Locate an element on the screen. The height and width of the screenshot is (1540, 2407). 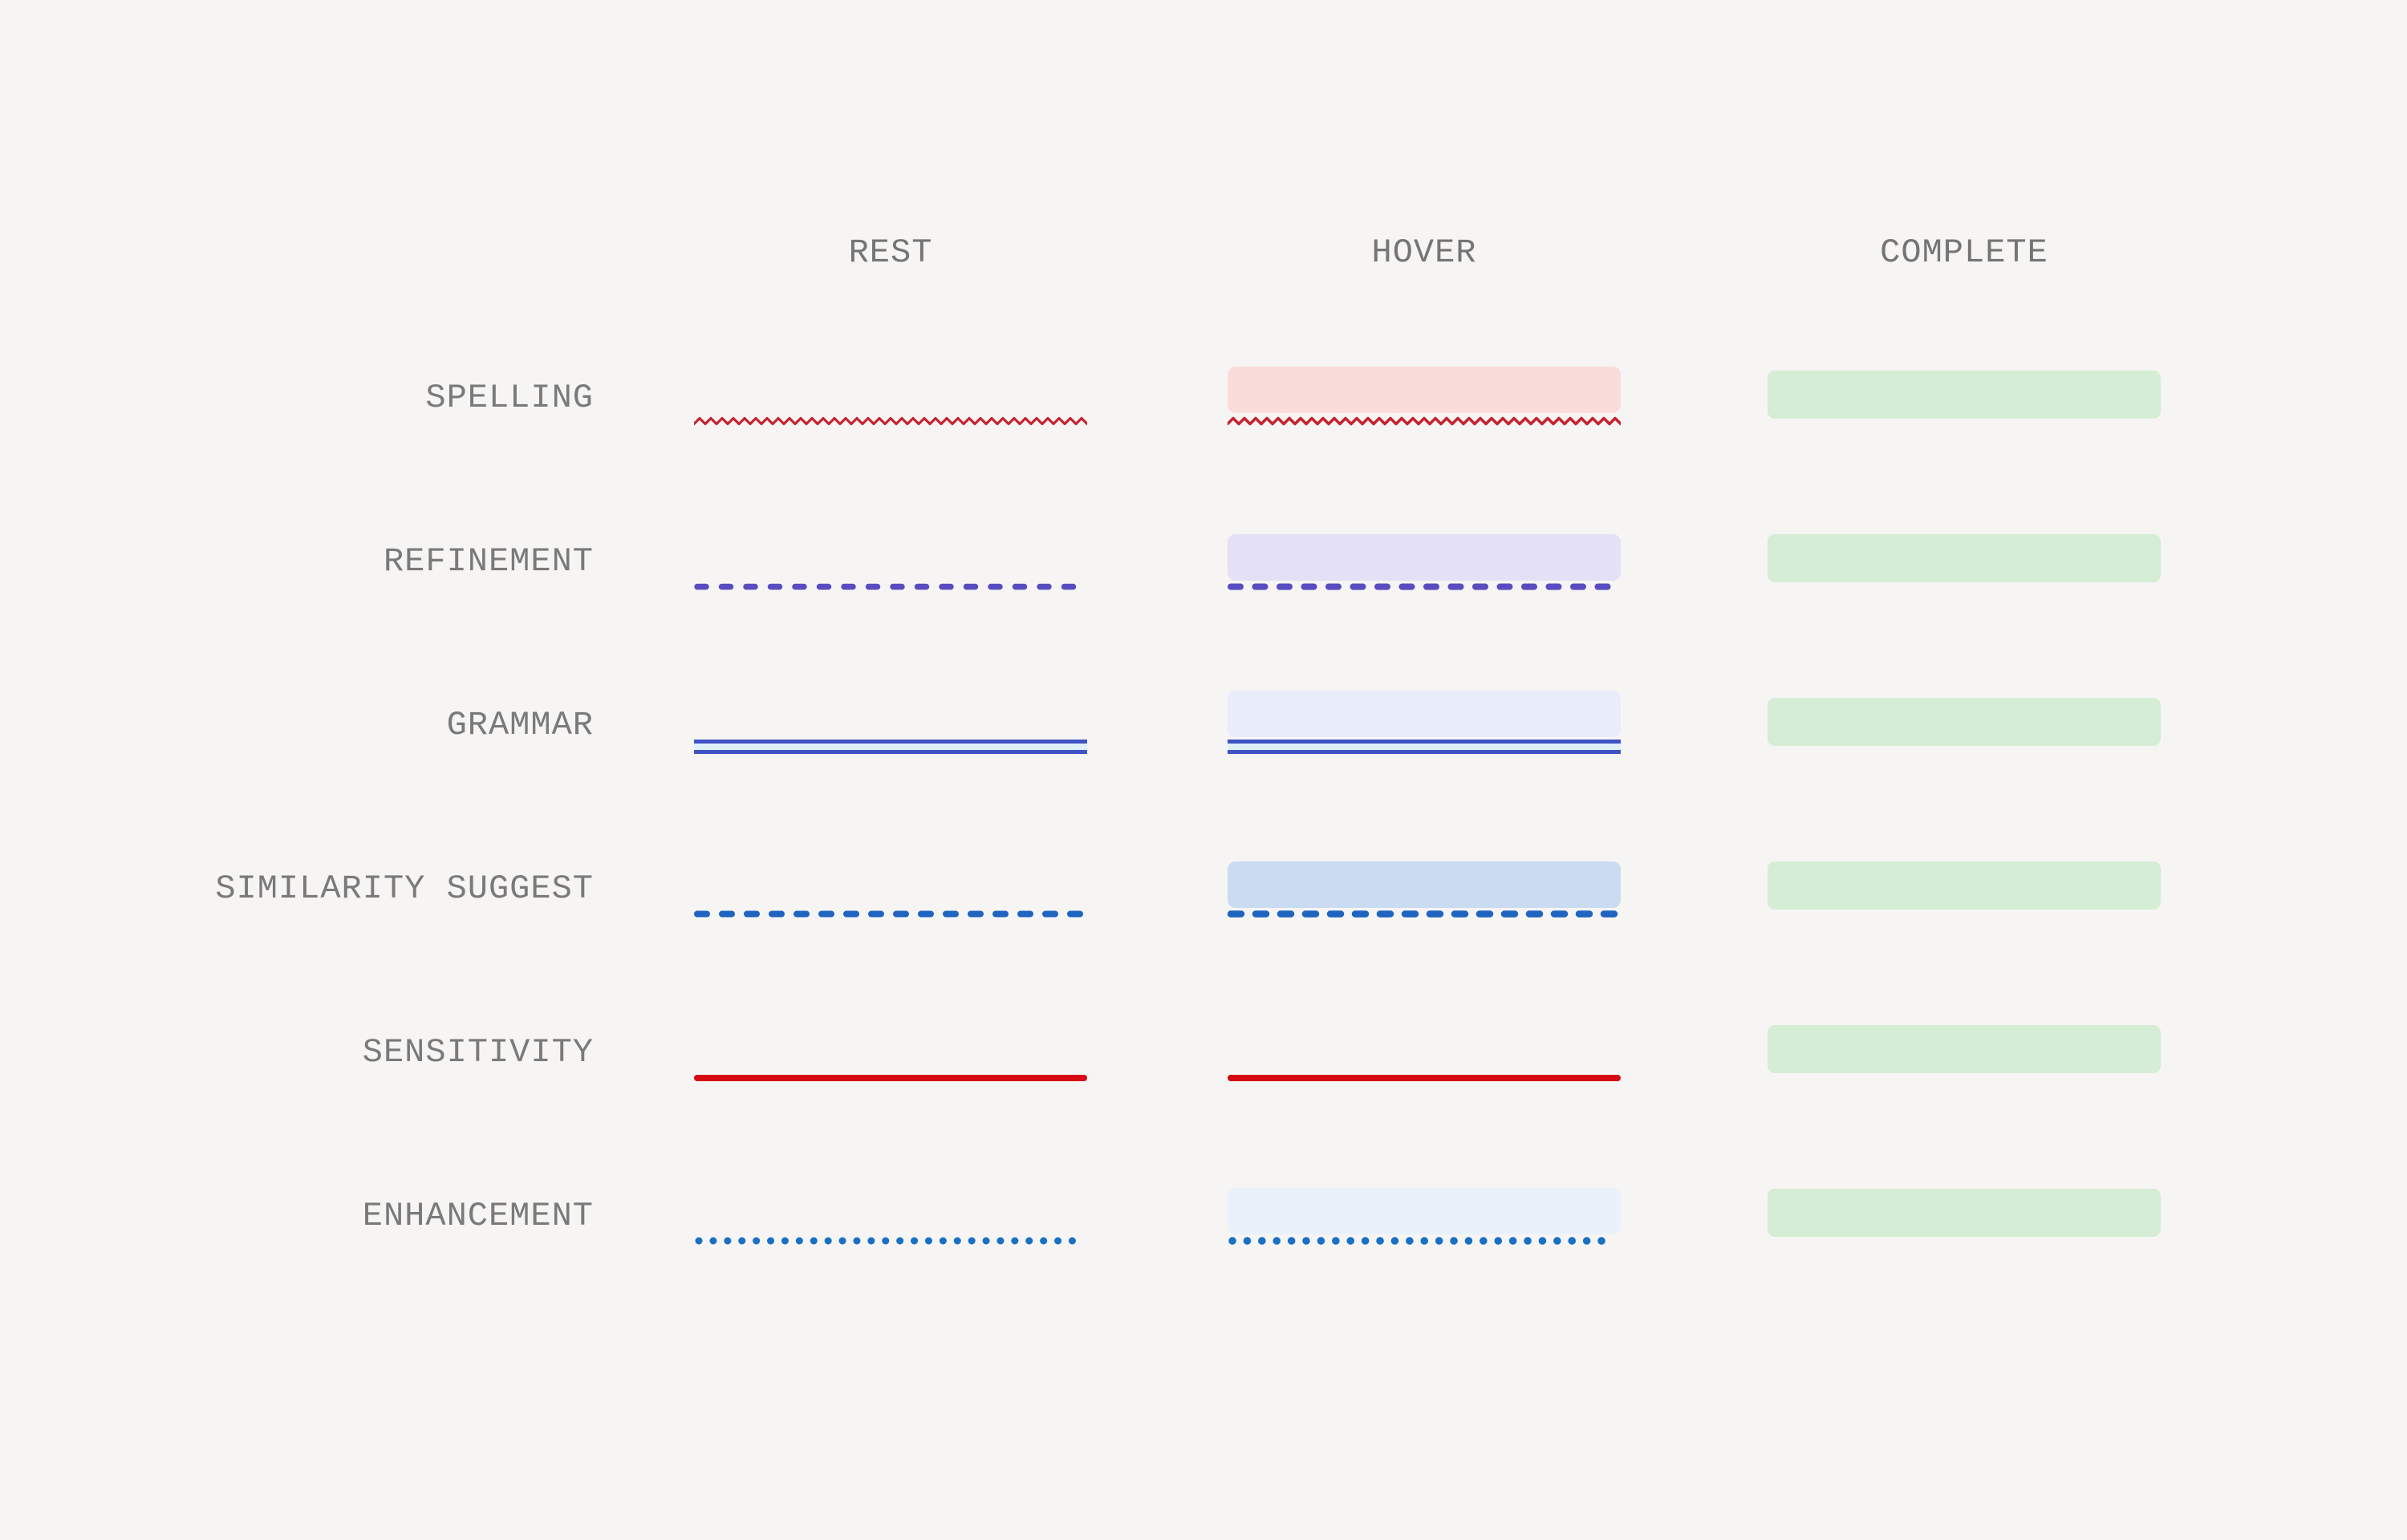
row-spelling: SPELLING is located at coordinates (1080, 398).